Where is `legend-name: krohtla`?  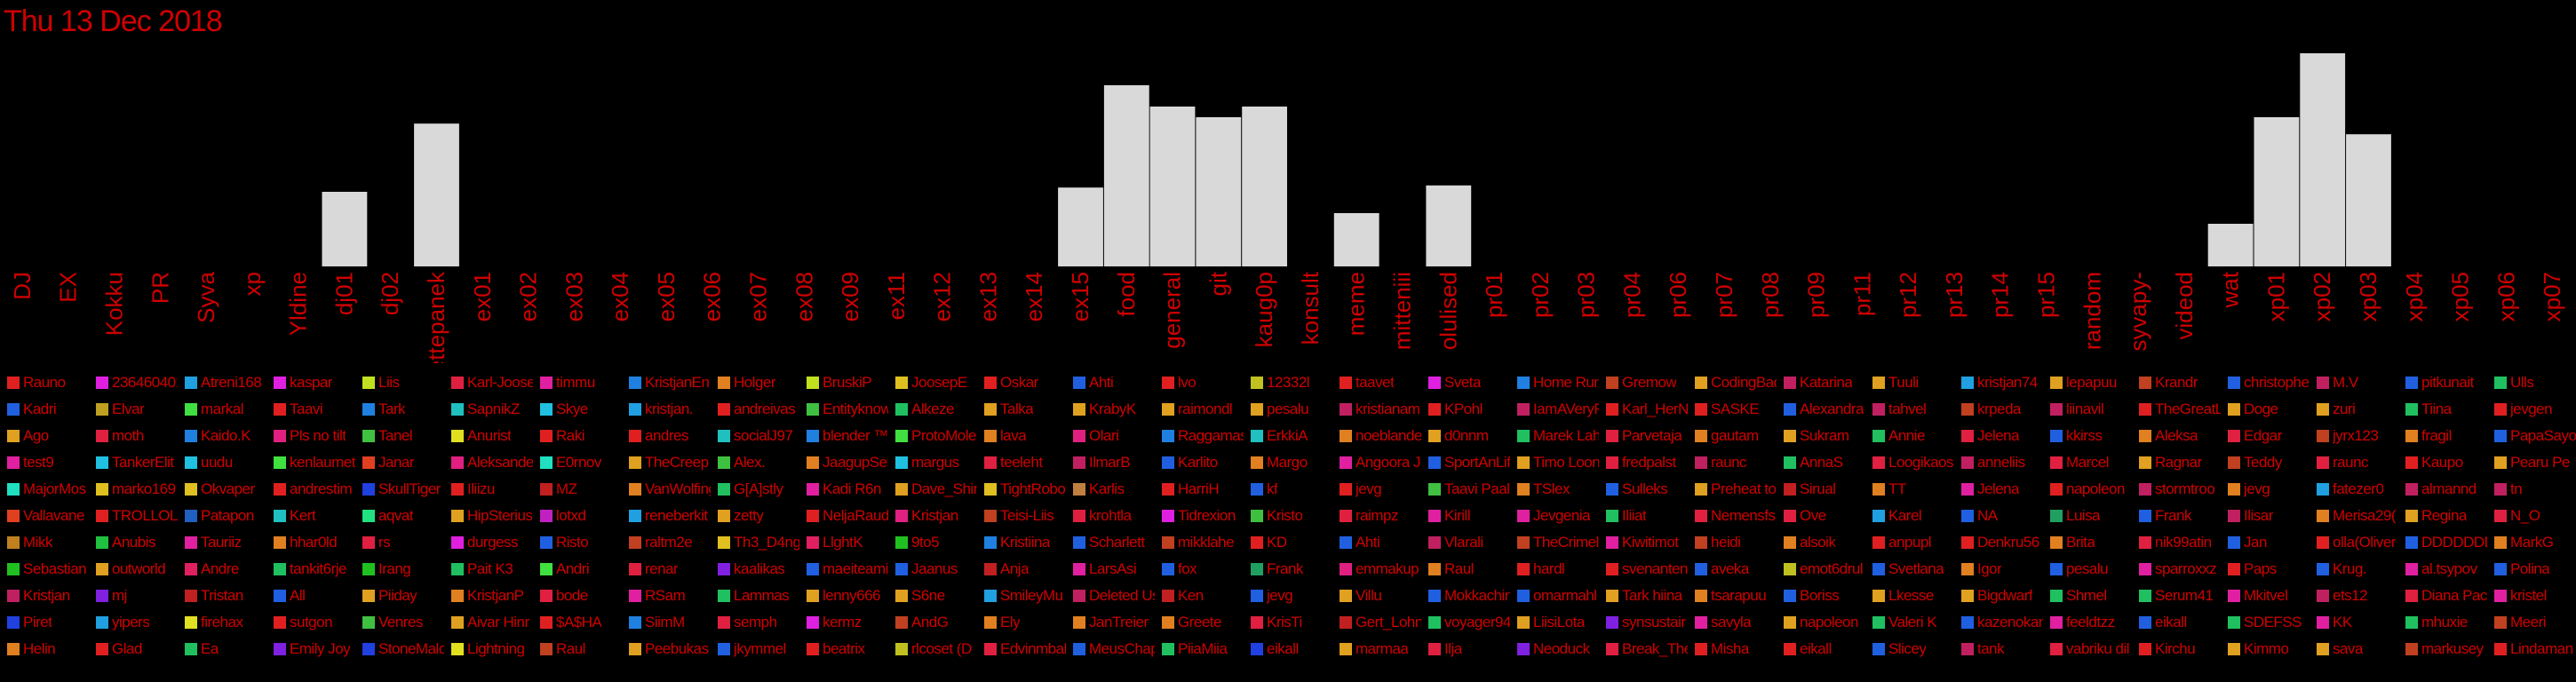
legend-name: krohtla is located at coordinates (1110, 516).